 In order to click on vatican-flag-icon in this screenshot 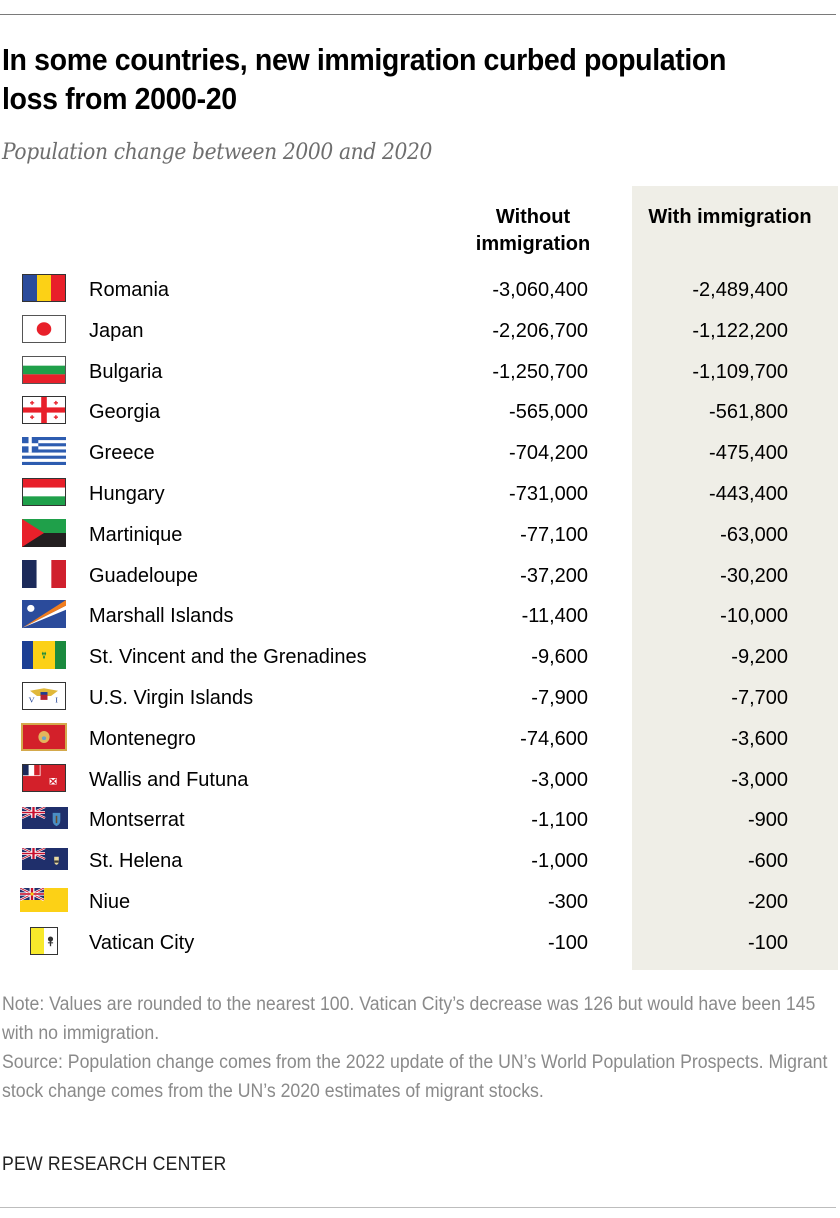, I will do `click(44, 940)`.